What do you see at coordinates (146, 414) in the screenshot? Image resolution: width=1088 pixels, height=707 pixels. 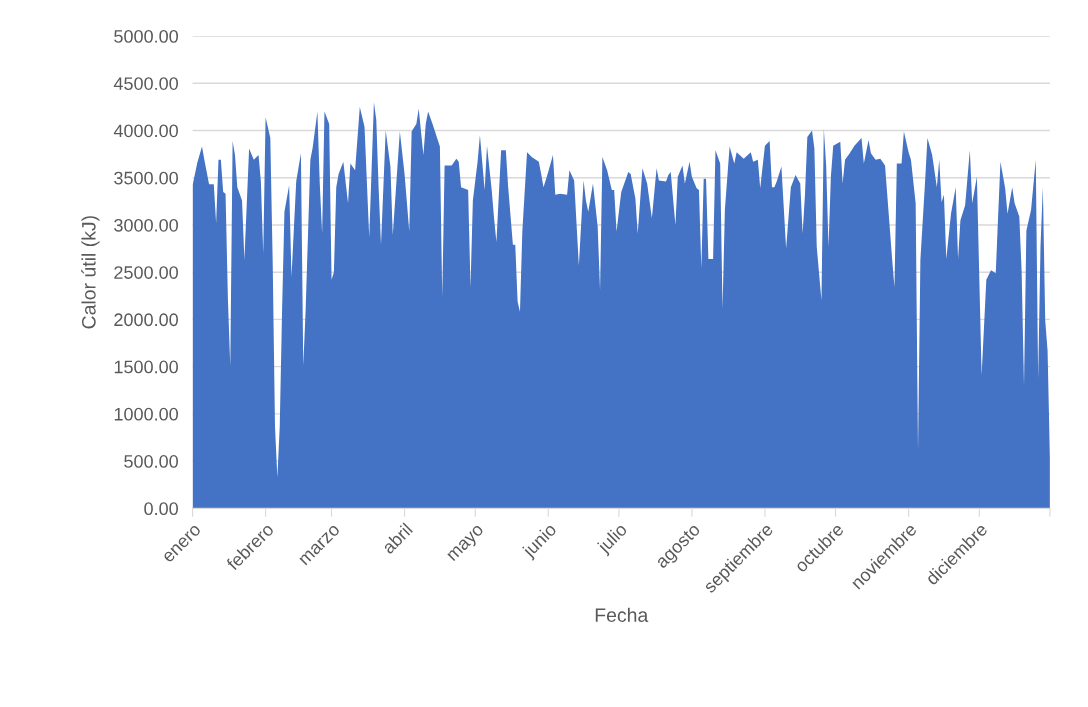 I see `y-tick-label: 1000.00` at bounding box center [146, 414].